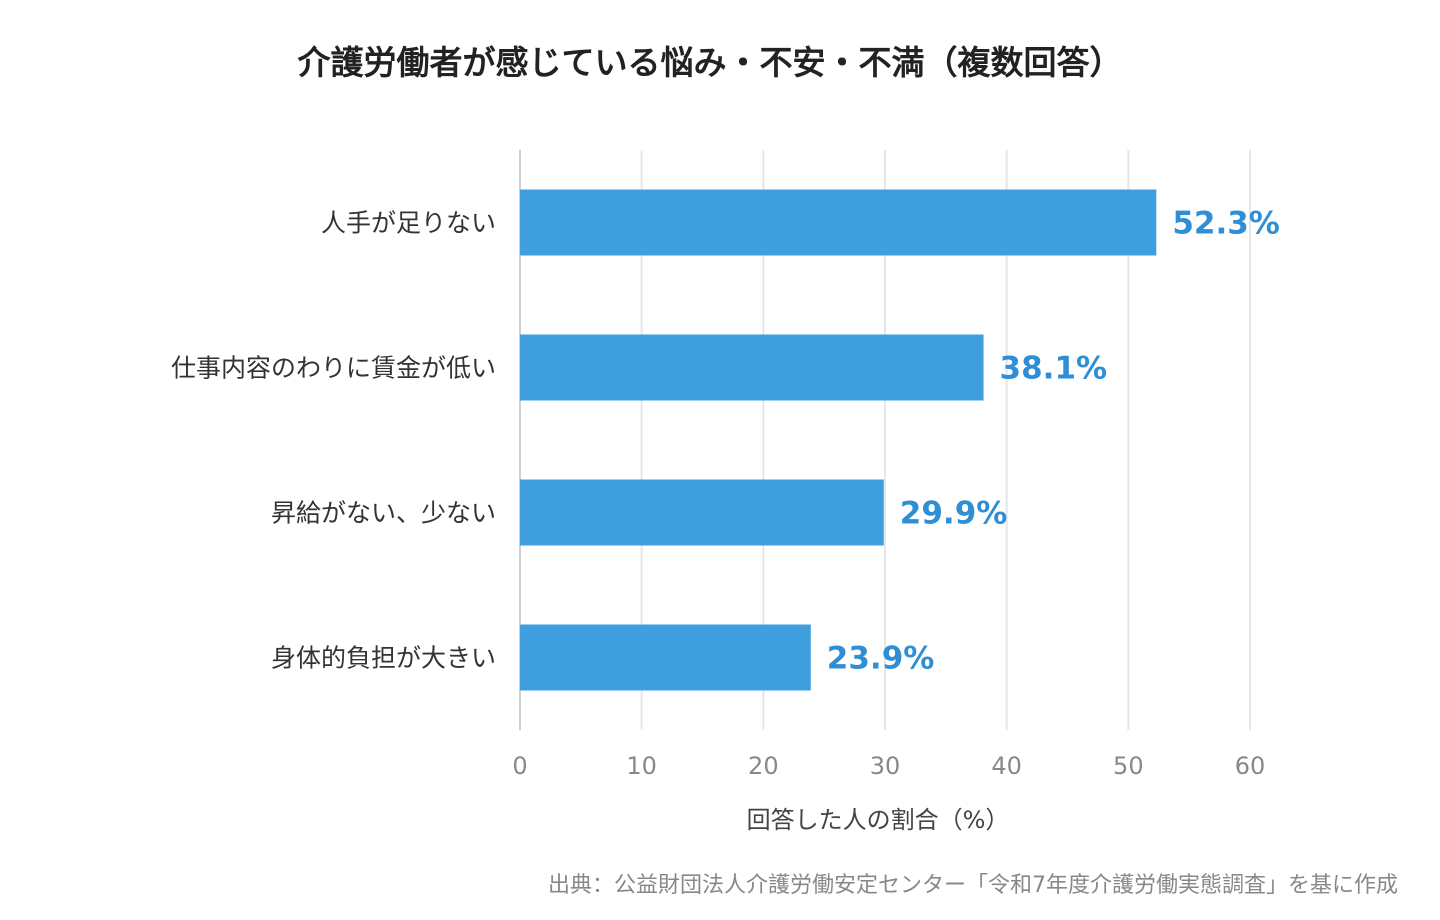  What do you see at coordinates (383, 658) in the screenshot?
I see `category-label: 身体的負担が大きい` at bounding box center [383, 658].